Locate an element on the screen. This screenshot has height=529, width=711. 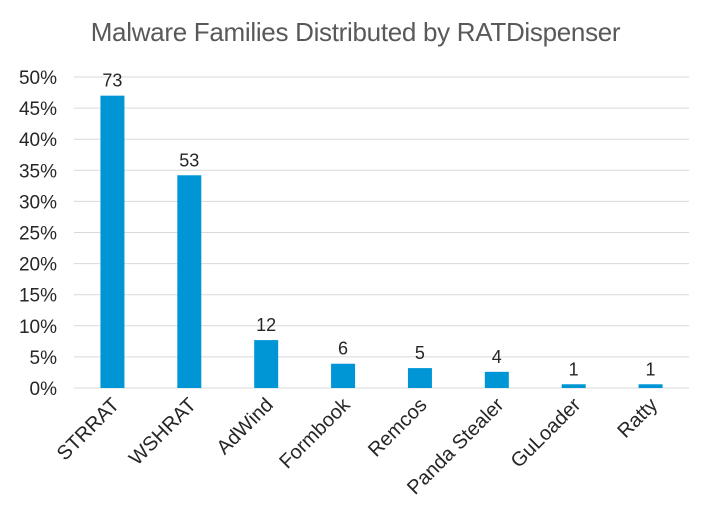
y-tick-label: 30% is located at coordinates (38, 202).